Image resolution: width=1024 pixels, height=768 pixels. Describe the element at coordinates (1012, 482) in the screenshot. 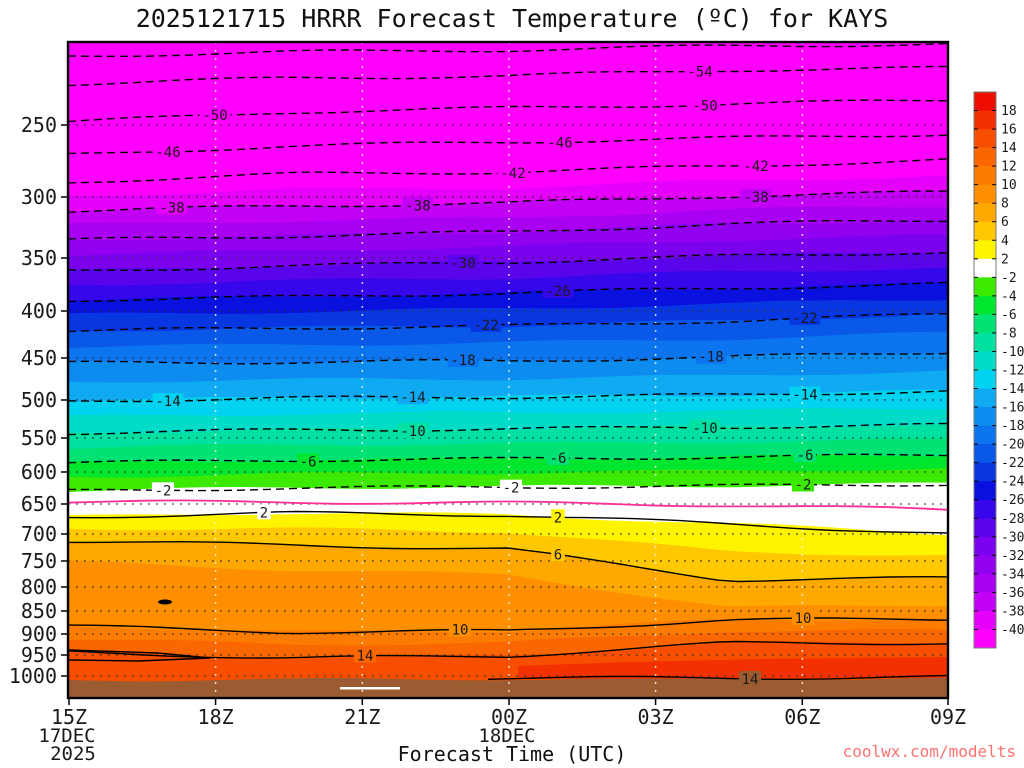

I see `colorbar-tick-label: -24` at that location.